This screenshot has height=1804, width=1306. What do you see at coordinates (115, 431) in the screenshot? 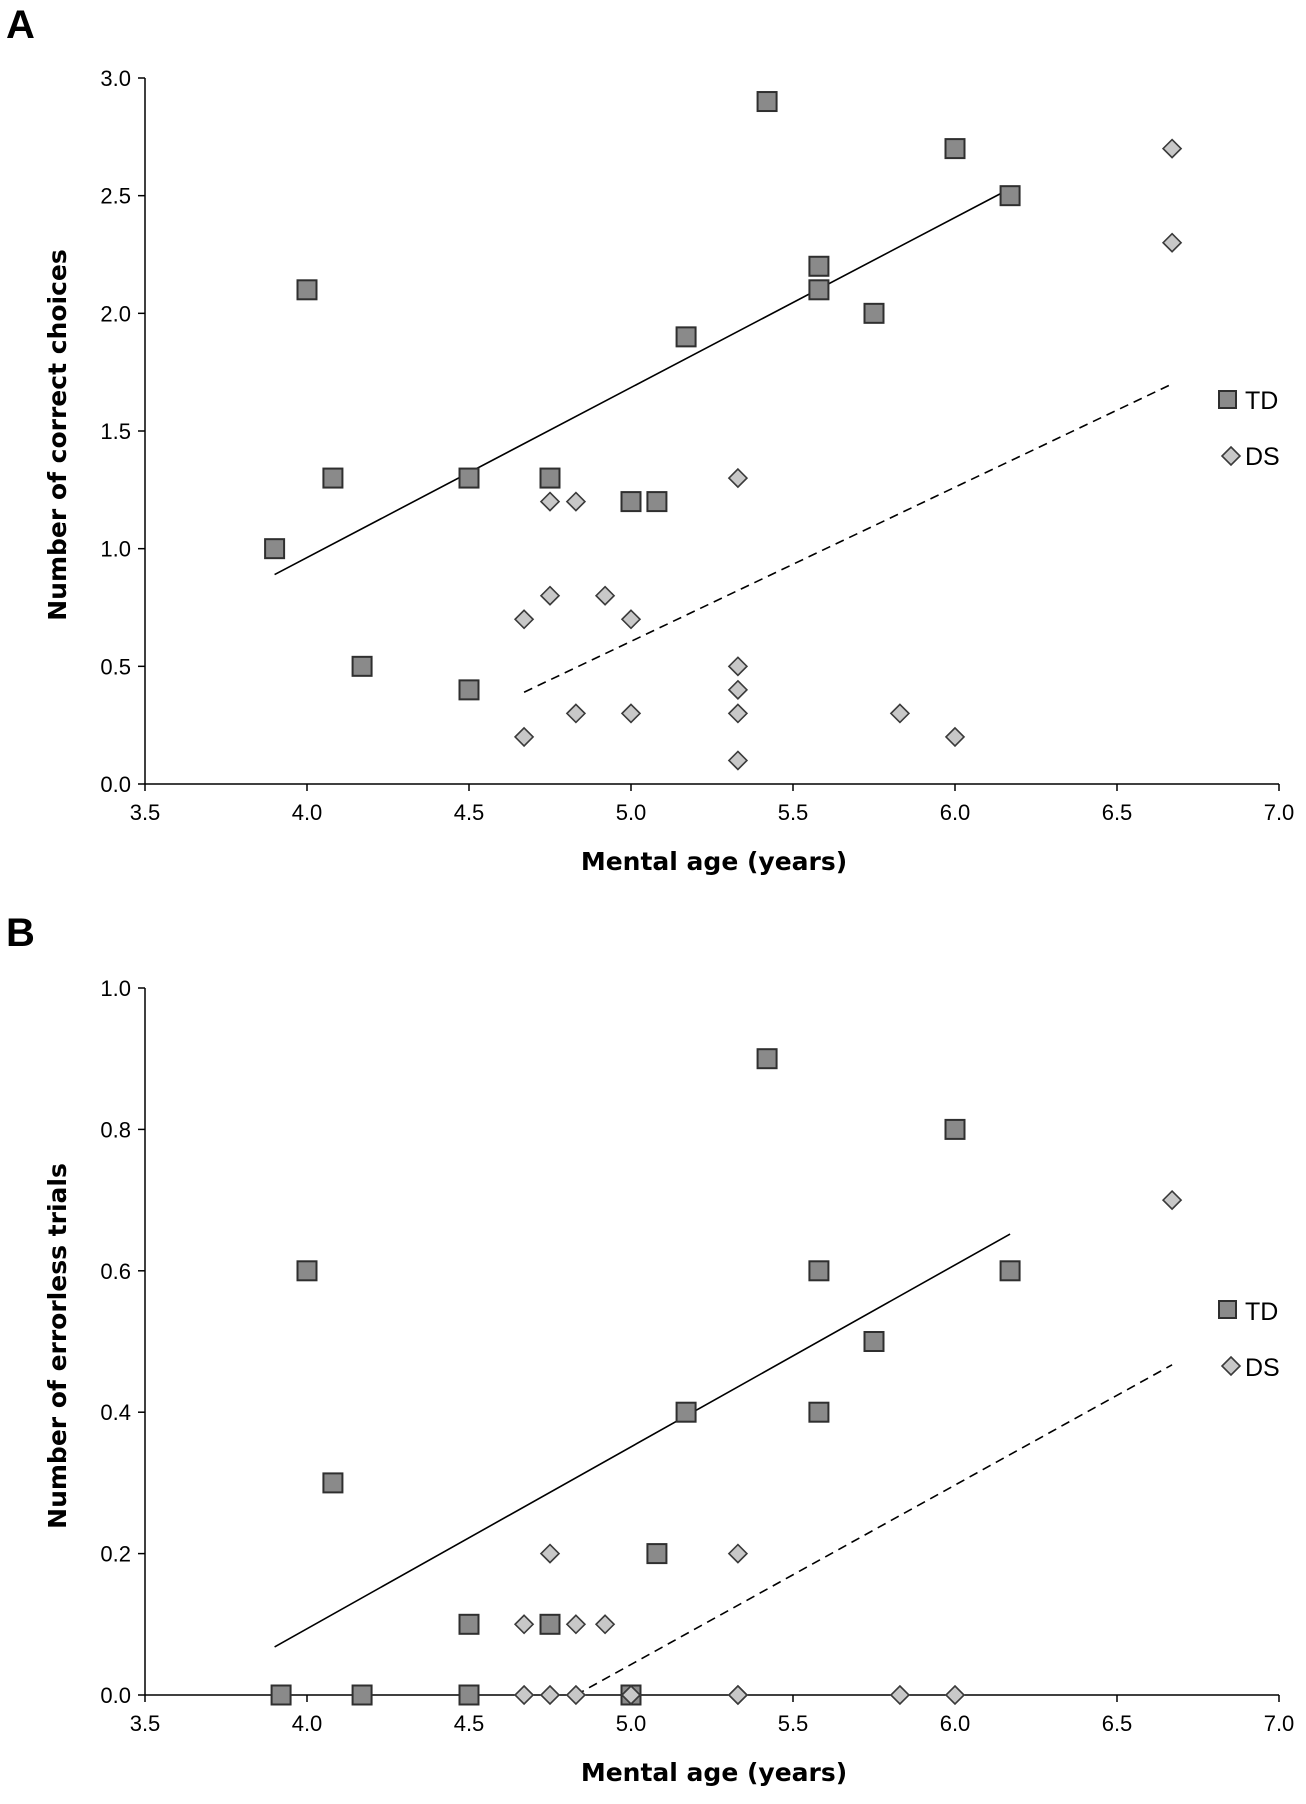
I see `y-tick-label: 1.5` at bounding box center [115, 431].